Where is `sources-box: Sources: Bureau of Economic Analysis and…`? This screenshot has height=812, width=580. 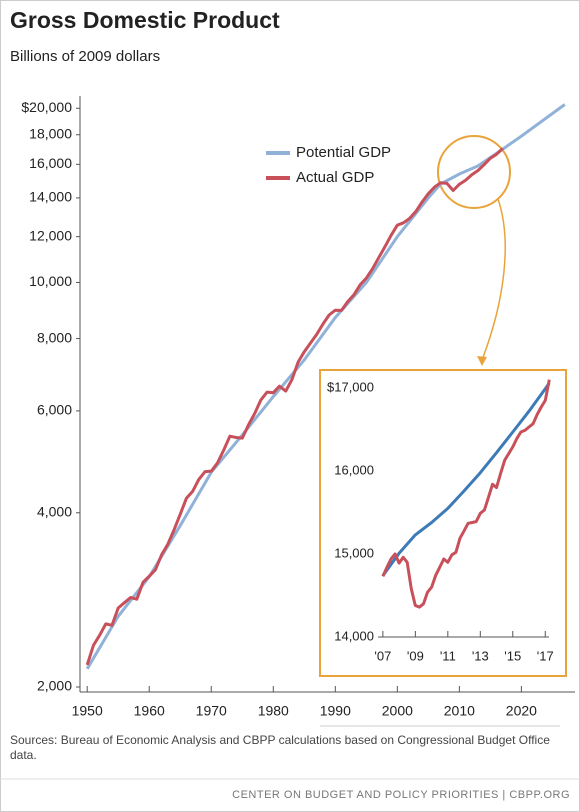 sources-box: Sources: Bureau of Economic Analysis and… is located at coordinates (280, 747).